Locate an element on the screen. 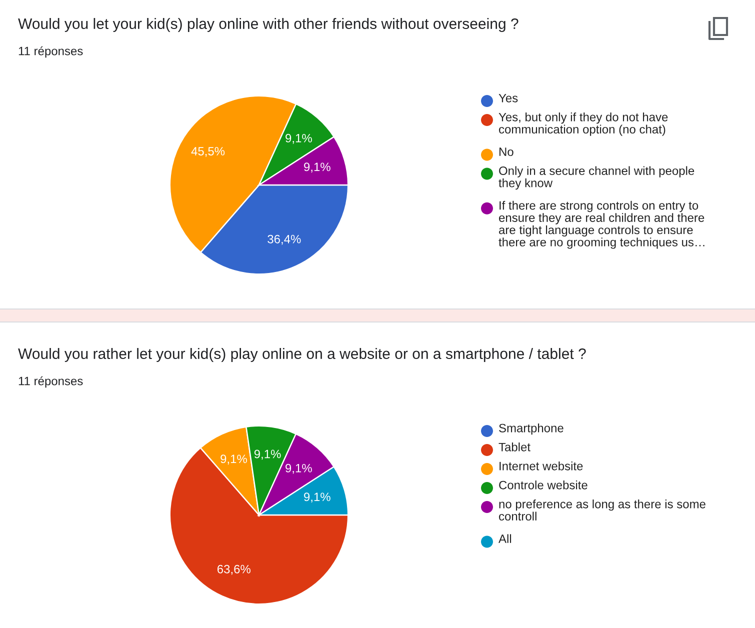  chart-title: Would you let your kid(s) play online with other friends without overseeing ? is located at coordinates (268, 25).